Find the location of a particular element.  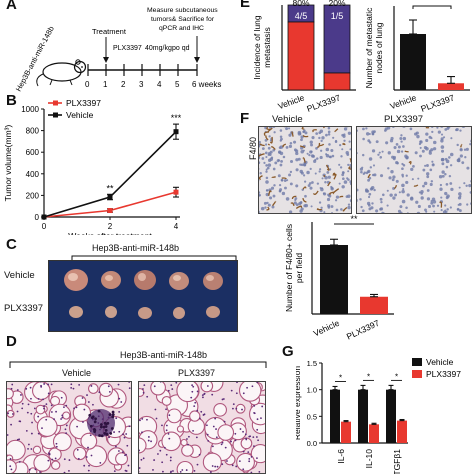

f-bar is located at coordinates (334, 279).